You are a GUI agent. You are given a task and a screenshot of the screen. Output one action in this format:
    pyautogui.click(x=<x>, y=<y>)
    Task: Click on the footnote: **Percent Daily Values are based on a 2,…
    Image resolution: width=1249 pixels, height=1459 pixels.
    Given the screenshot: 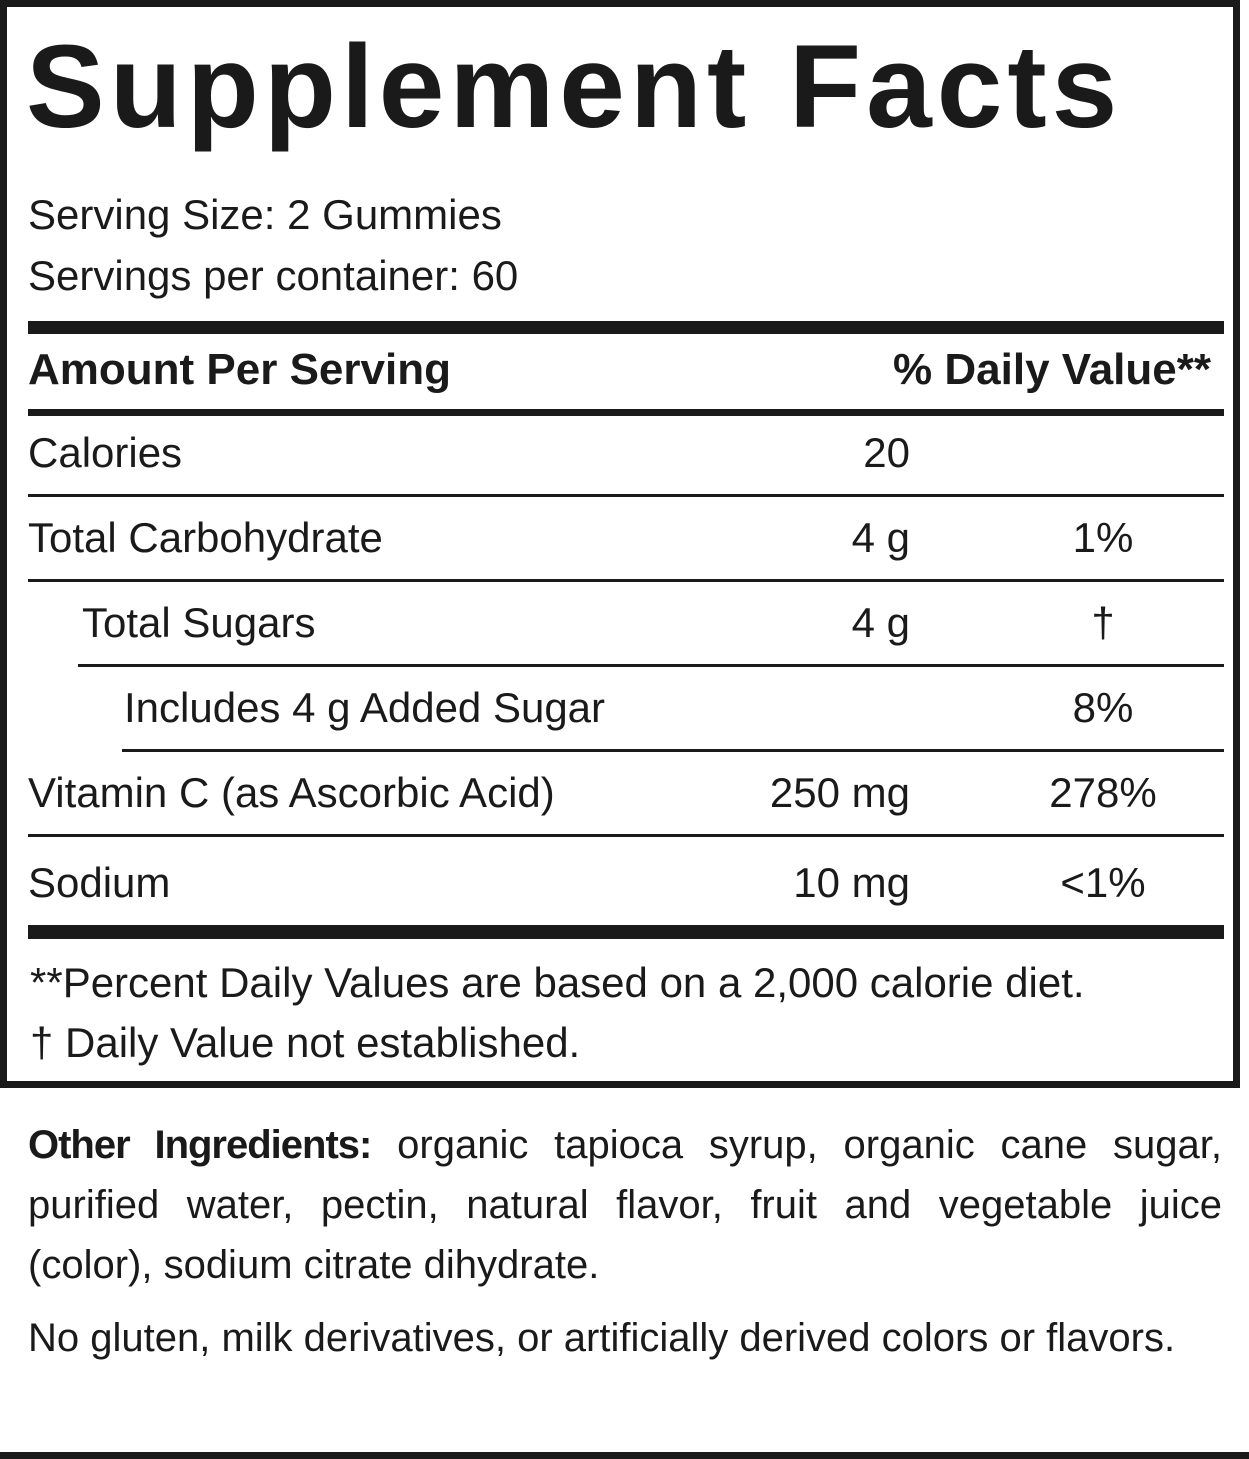 What is the action you would take?
    pyautogui.click(x=557, y=982)
    